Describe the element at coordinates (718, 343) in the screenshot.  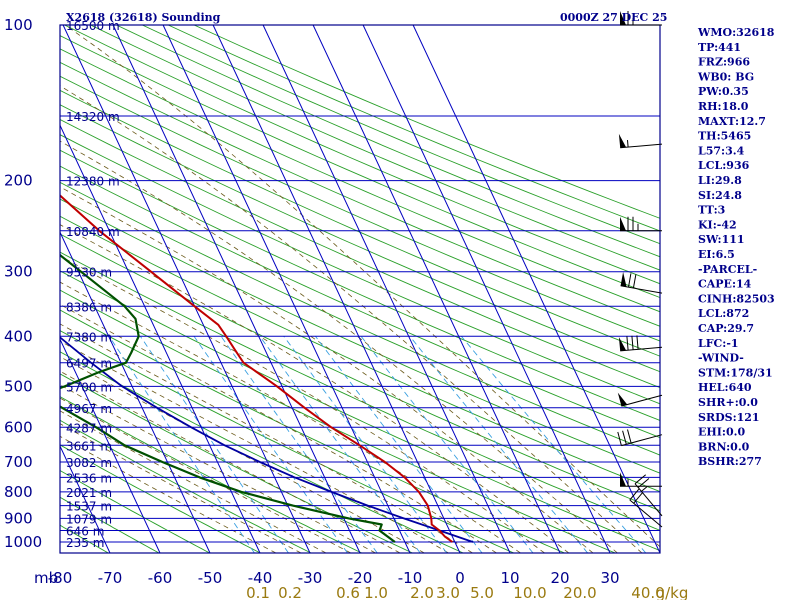
I see `index-line: LFC:-1` at that location.